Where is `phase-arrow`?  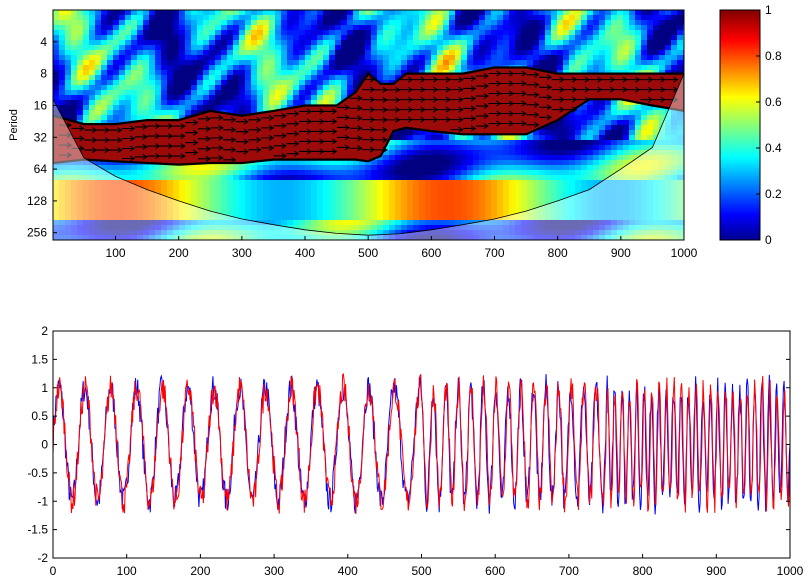
phase-arrow is located at coordinates (381, 89).